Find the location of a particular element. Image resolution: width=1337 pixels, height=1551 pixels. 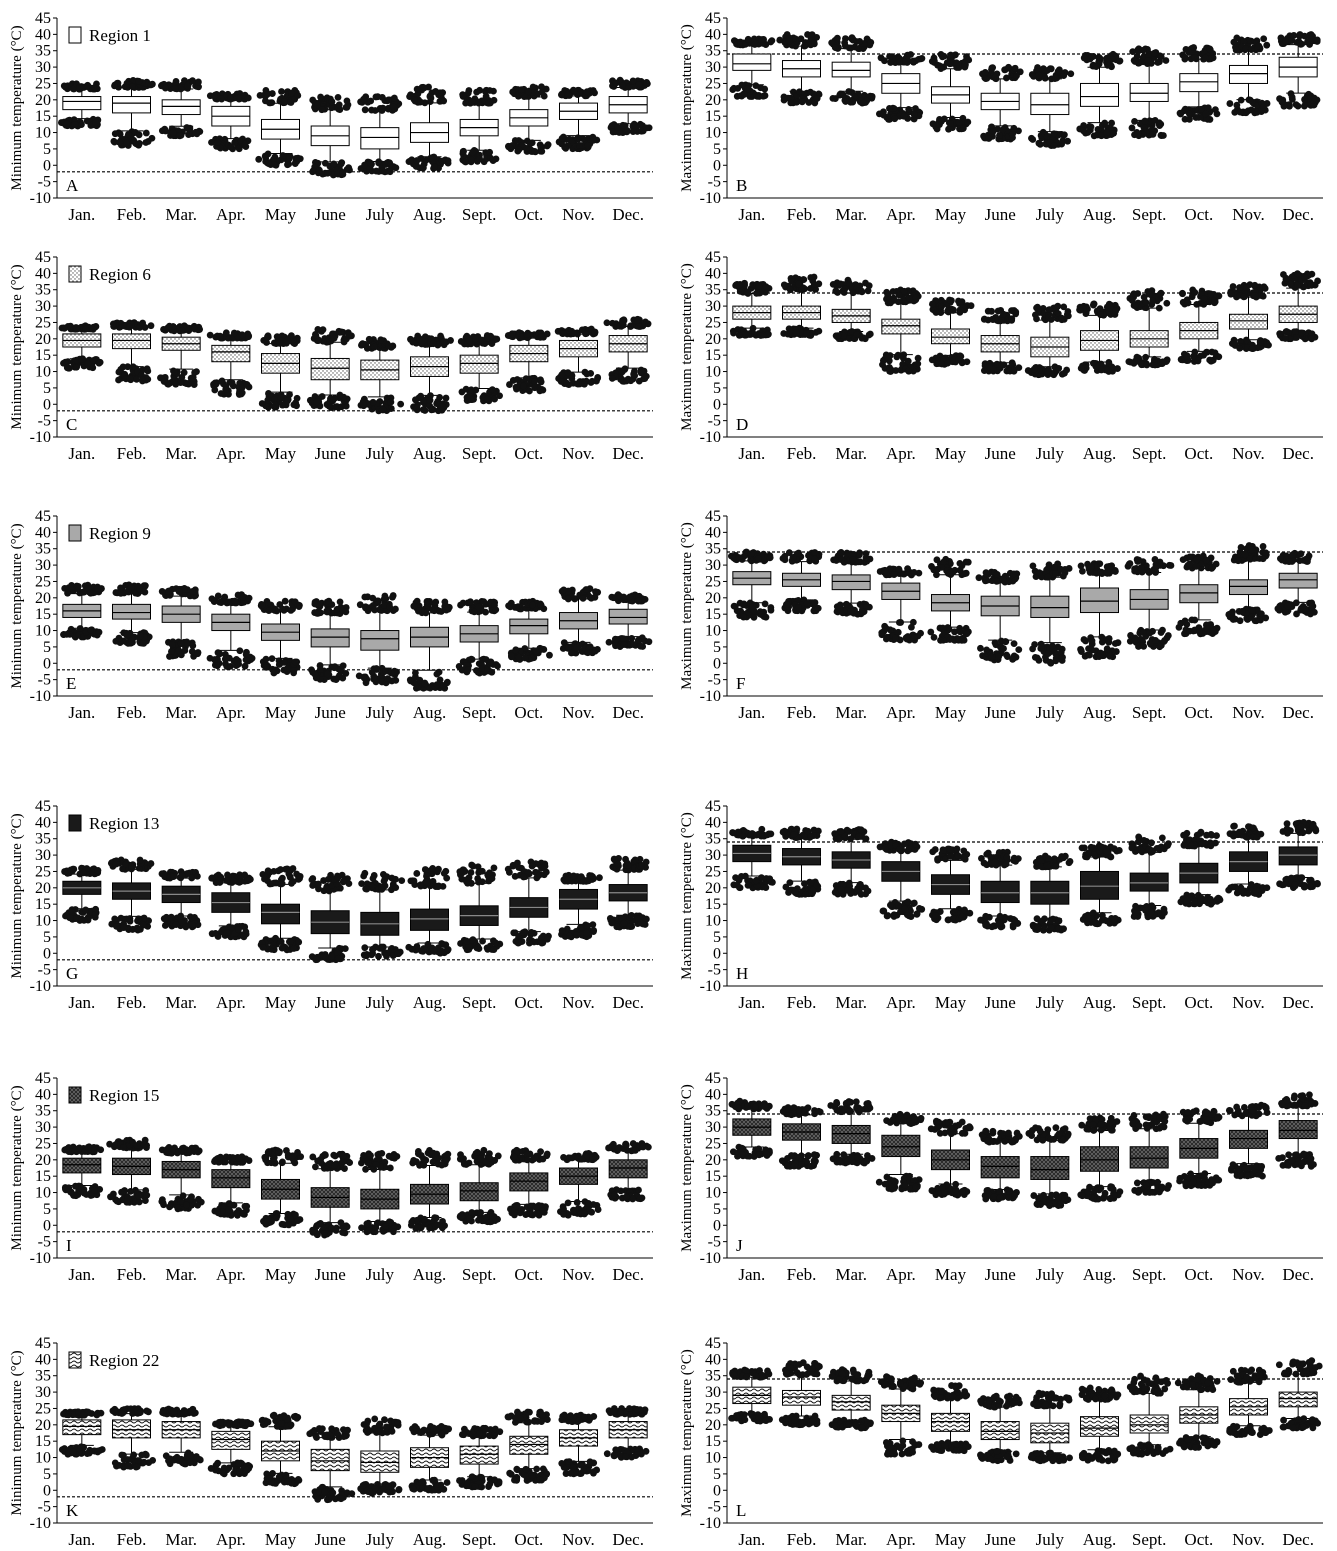

x-tick-label: Mar. is located at coordinates (181, 214).